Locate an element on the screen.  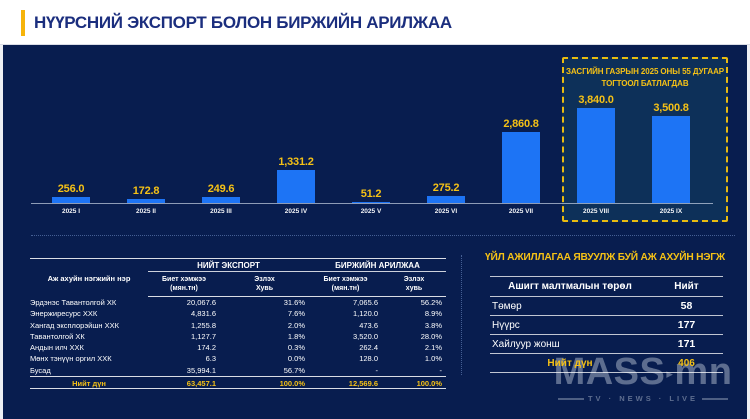
horizontal-dotted-divider is located at coordinates (383, 235).